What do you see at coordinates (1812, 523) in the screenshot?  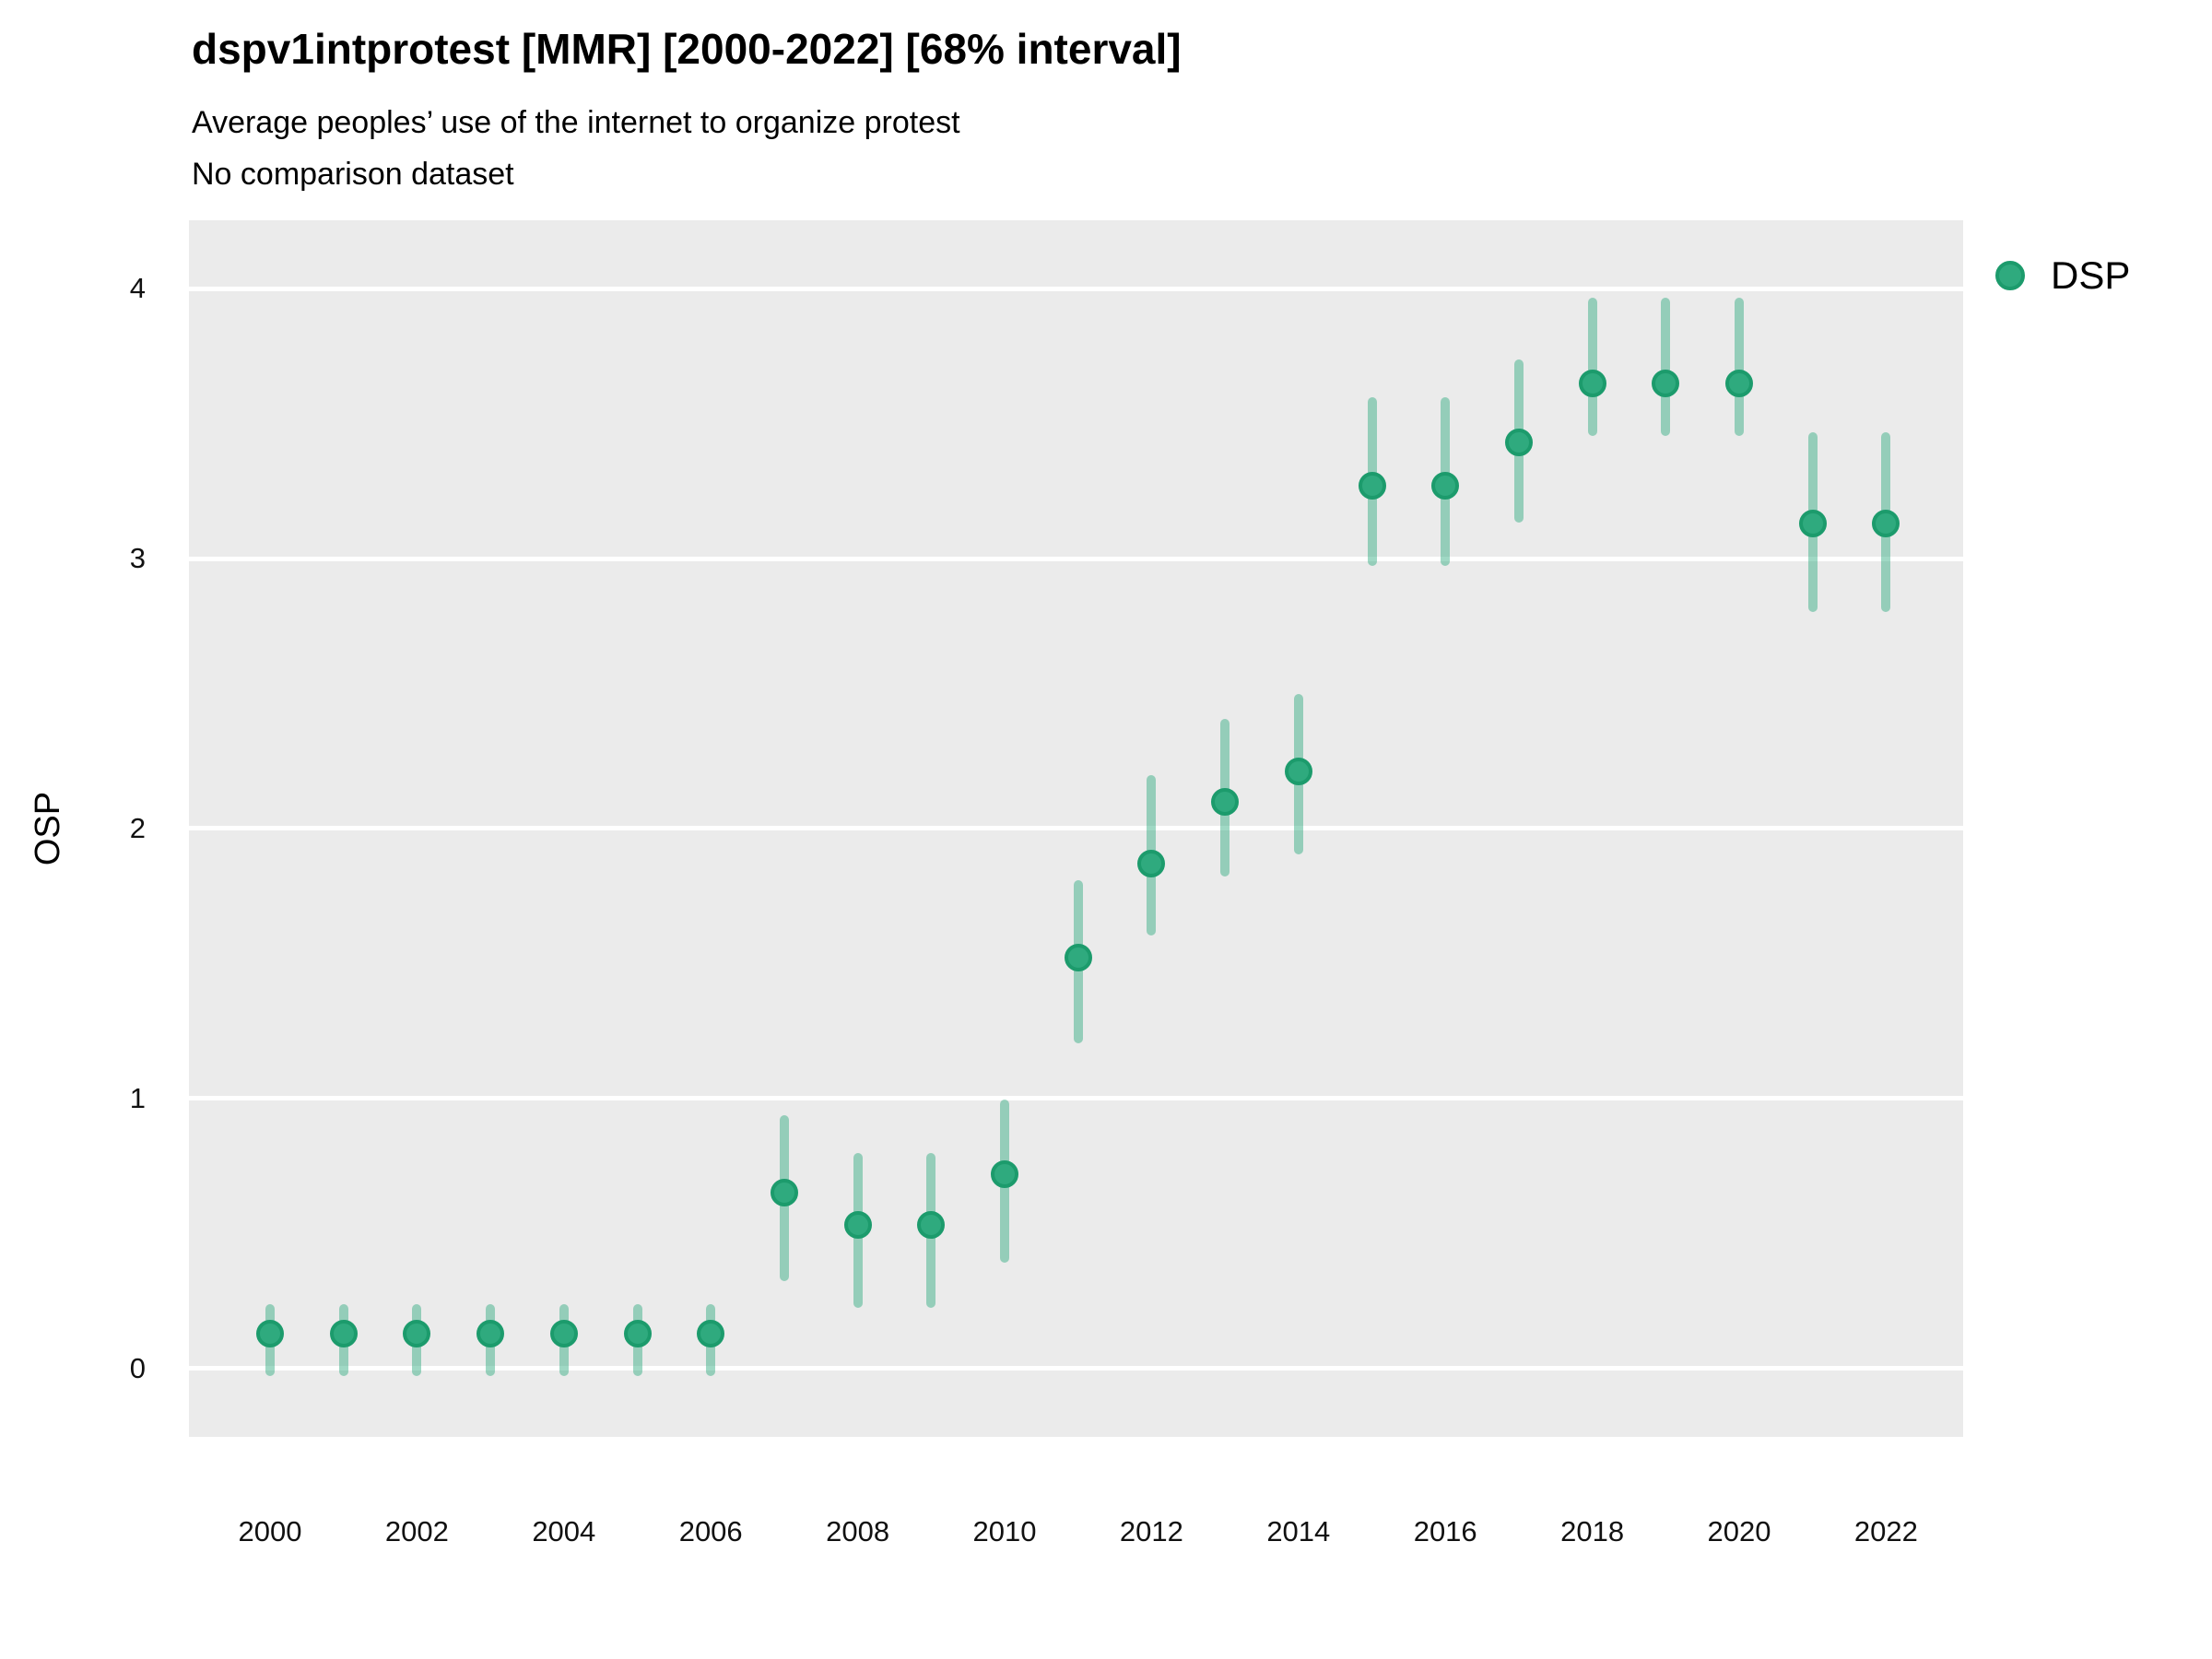 I see `data-point-2021` at bounding box center [1812, 523].